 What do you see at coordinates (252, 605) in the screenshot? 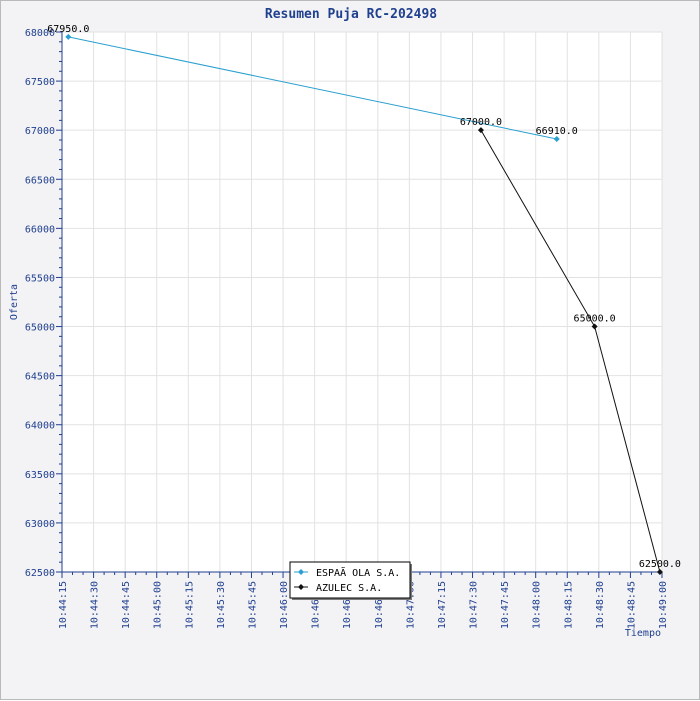
I see `x-tick-label: 10:45:45` at bounding box center [252, 605].